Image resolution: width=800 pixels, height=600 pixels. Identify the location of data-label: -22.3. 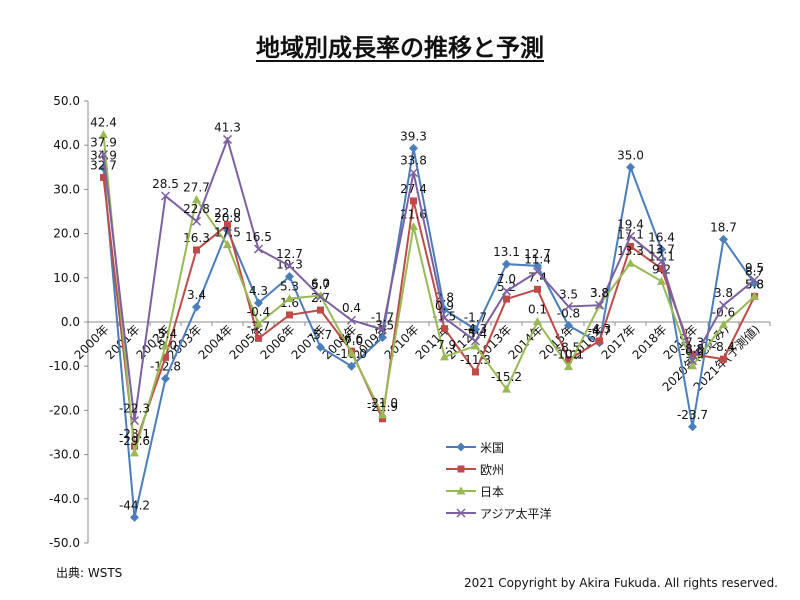
(134, 409).